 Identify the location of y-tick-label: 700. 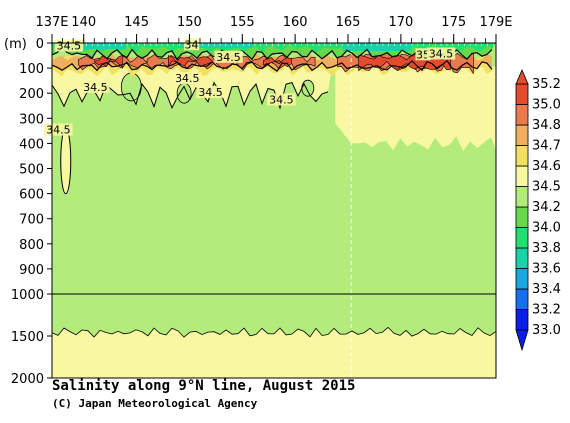
(31, 220).